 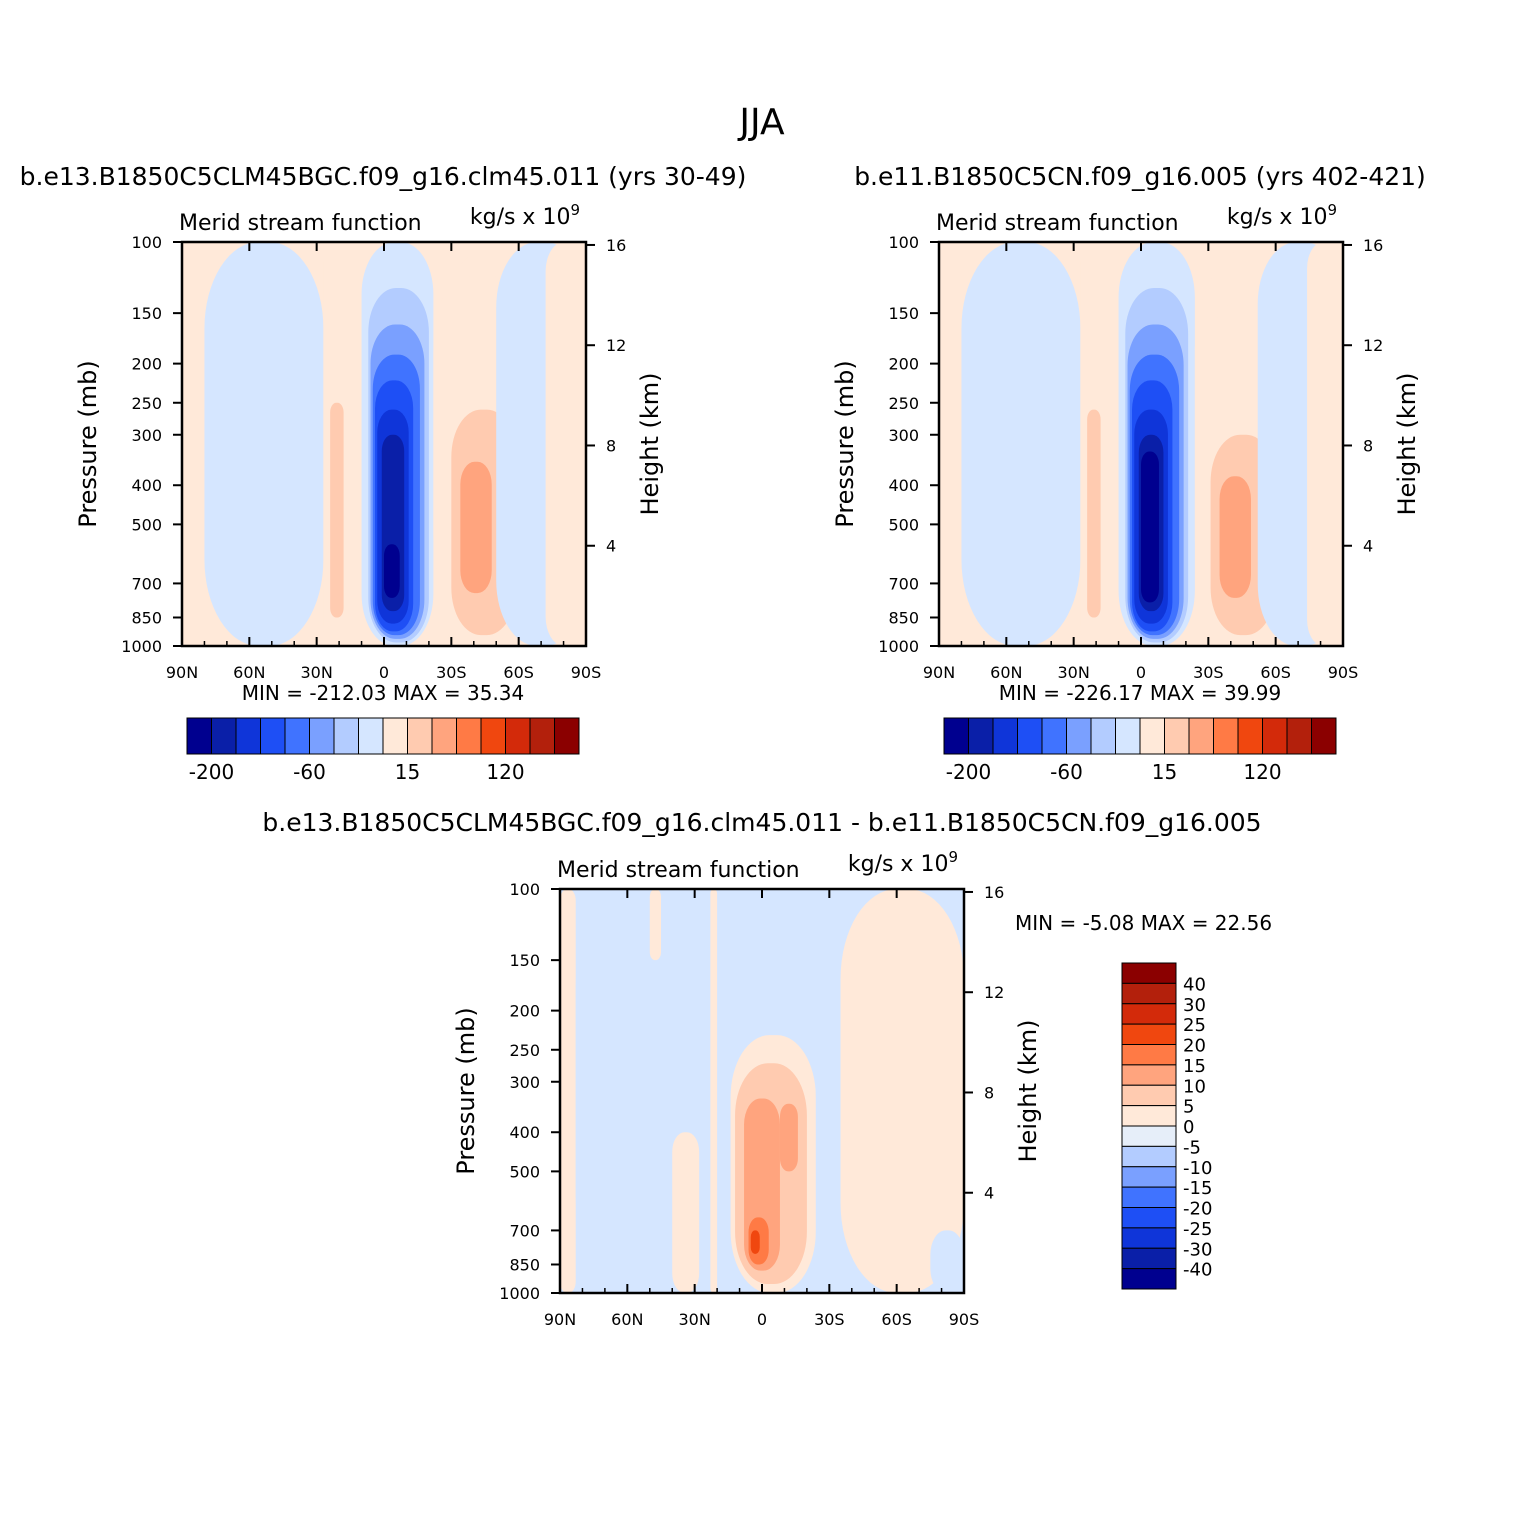 What do you see at coordinates (1275, 672) in the screenshot?
I see `x-tick-label: 60S` at bounding box center [1275, 672].